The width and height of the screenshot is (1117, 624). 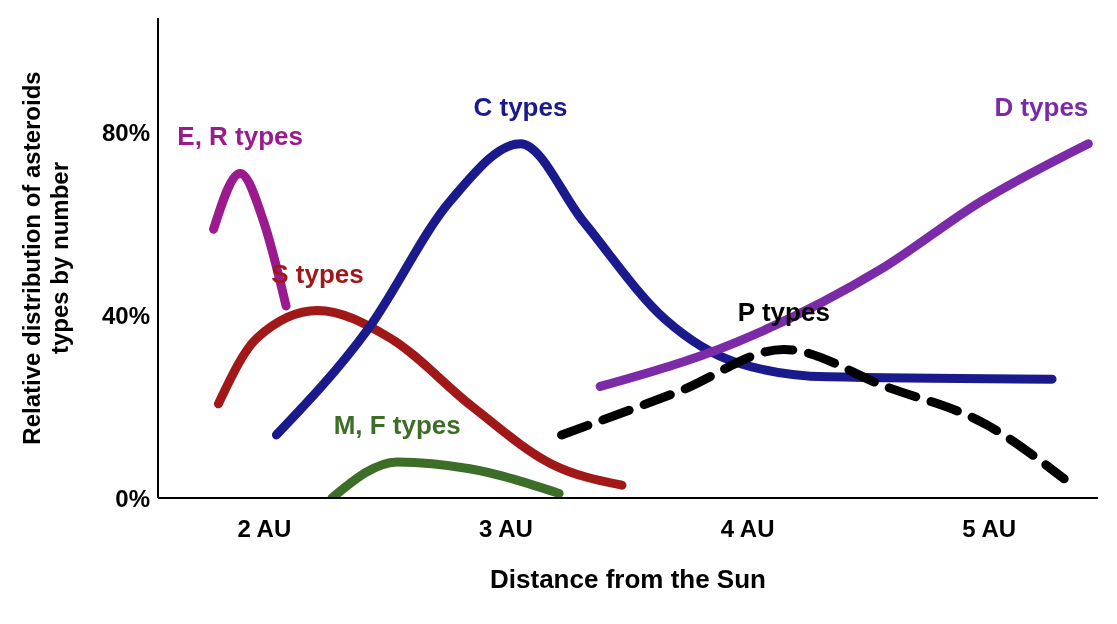 I want to click on y-axis-title: Relative distribution of asteroids types by number, so click(x=45, y=258).